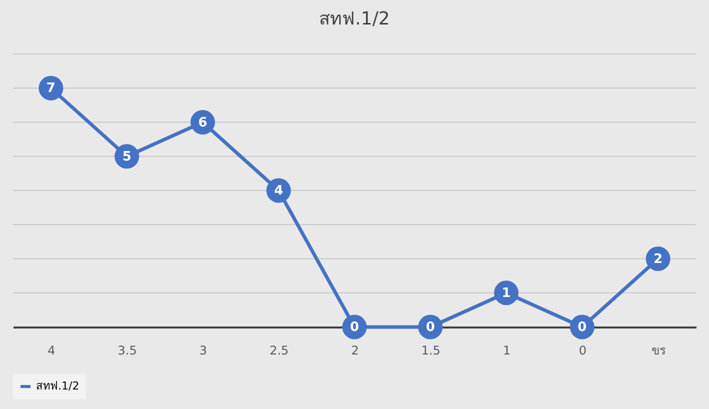 Image resolution: width=709 pixels, height=409 pixels. Describe the element at coordinates (51, 88) in the screenshot. I see `data-label: 7` at that location.